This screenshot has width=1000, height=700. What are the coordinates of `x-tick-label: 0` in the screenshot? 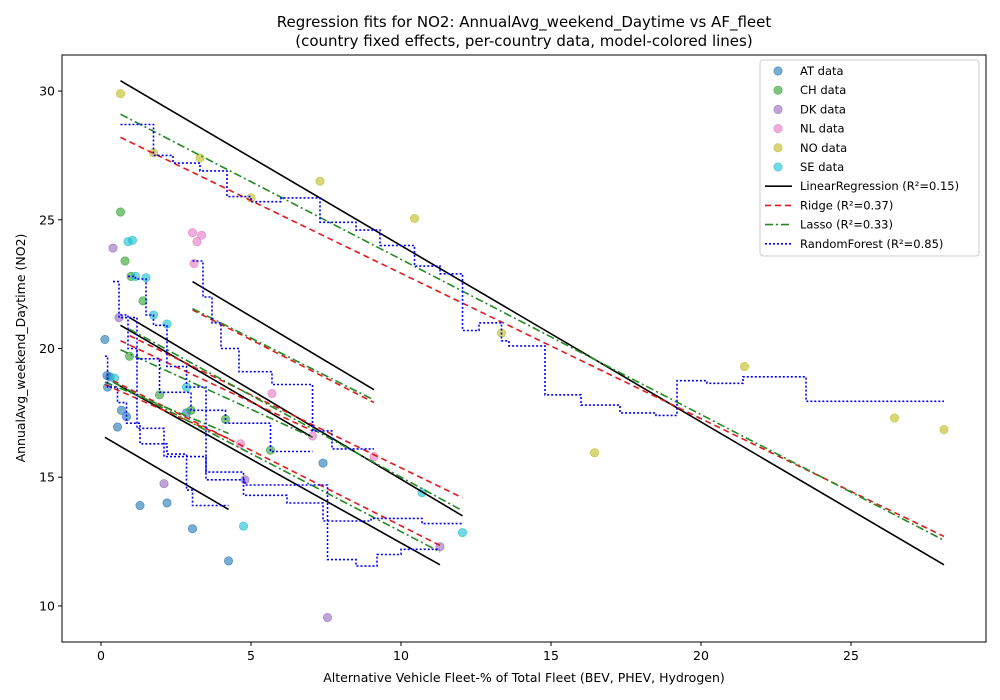 It's located at (101, 655).